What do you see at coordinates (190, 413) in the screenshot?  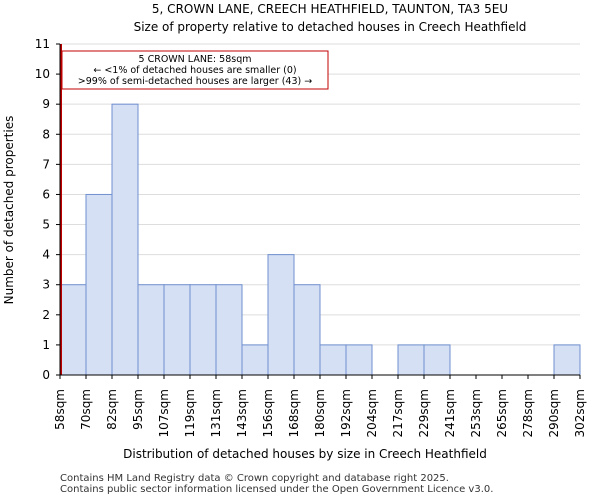 I see `x-tick-label: 119sqm` at bounding box center [190, 413].